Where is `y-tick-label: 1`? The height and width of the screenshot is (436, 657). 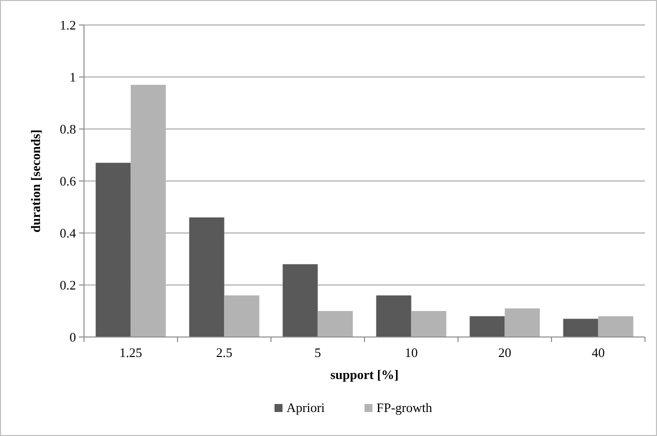 y-tick-label: 1 is located at coordinates (73, 77).